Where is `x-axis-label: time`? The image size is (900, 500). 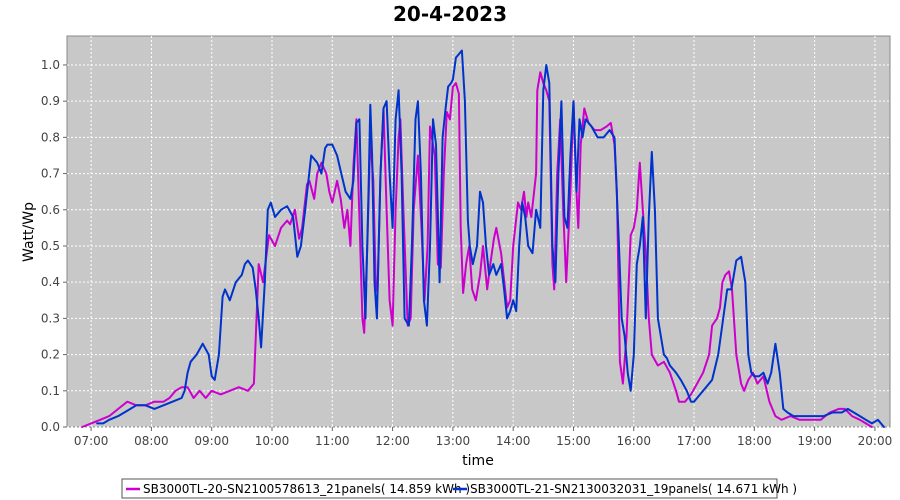 x-axis-label: time is located at coordinates (478, 461).